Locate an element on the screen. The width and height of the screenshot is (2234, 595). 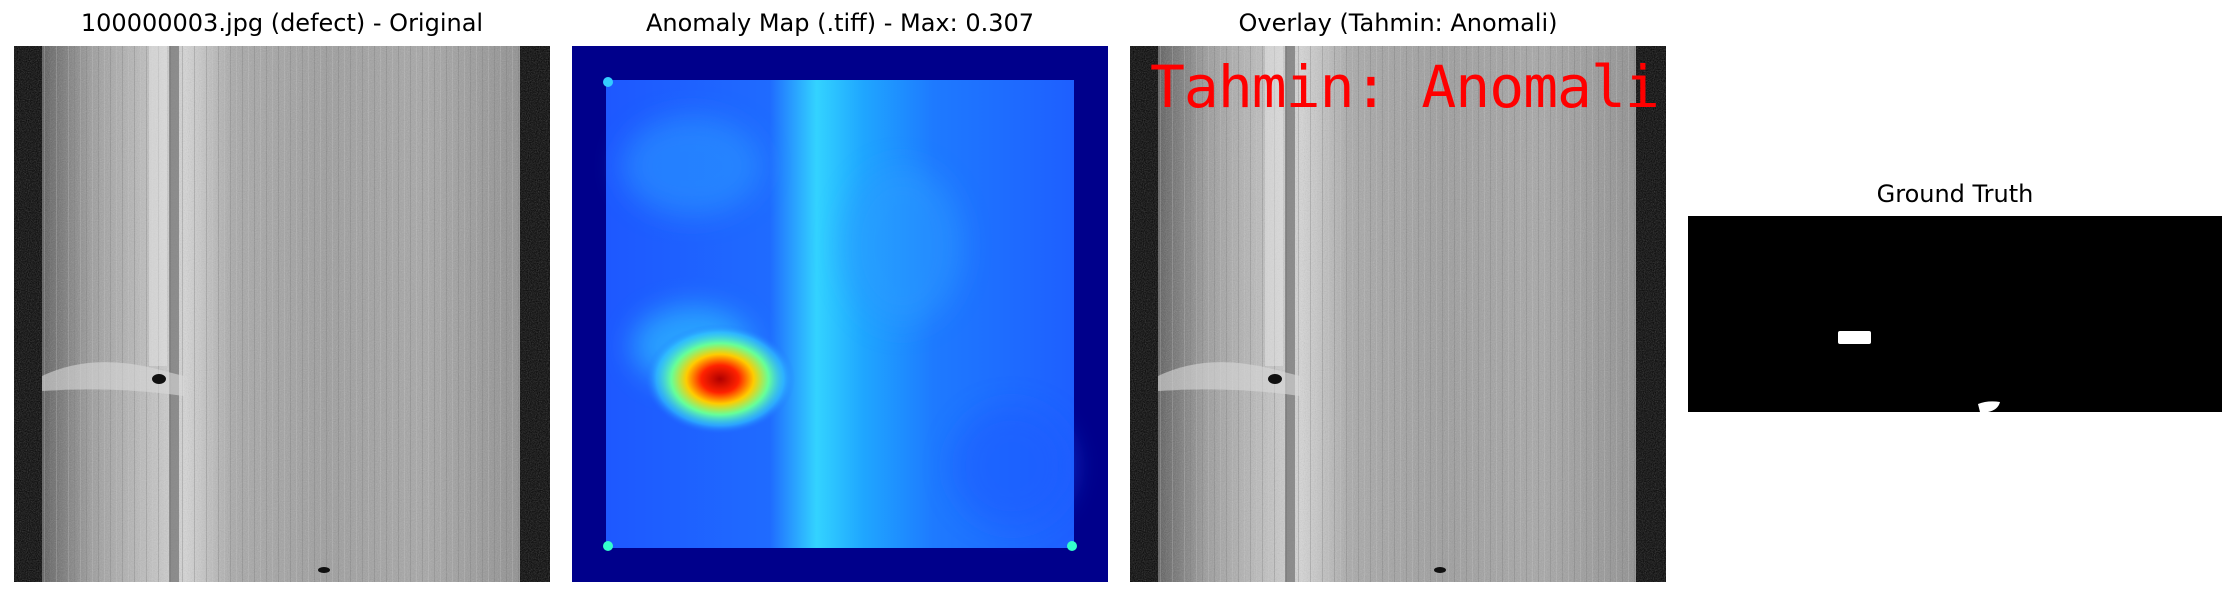
ground-truth-title: Ground Truth is located at coordinates (1955, 194).